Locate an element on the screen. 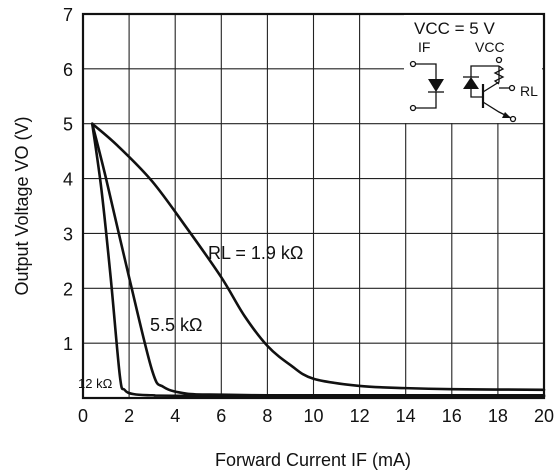  y-axis-label: Output Voltage VO (V) is located at coordinates (22, 205).